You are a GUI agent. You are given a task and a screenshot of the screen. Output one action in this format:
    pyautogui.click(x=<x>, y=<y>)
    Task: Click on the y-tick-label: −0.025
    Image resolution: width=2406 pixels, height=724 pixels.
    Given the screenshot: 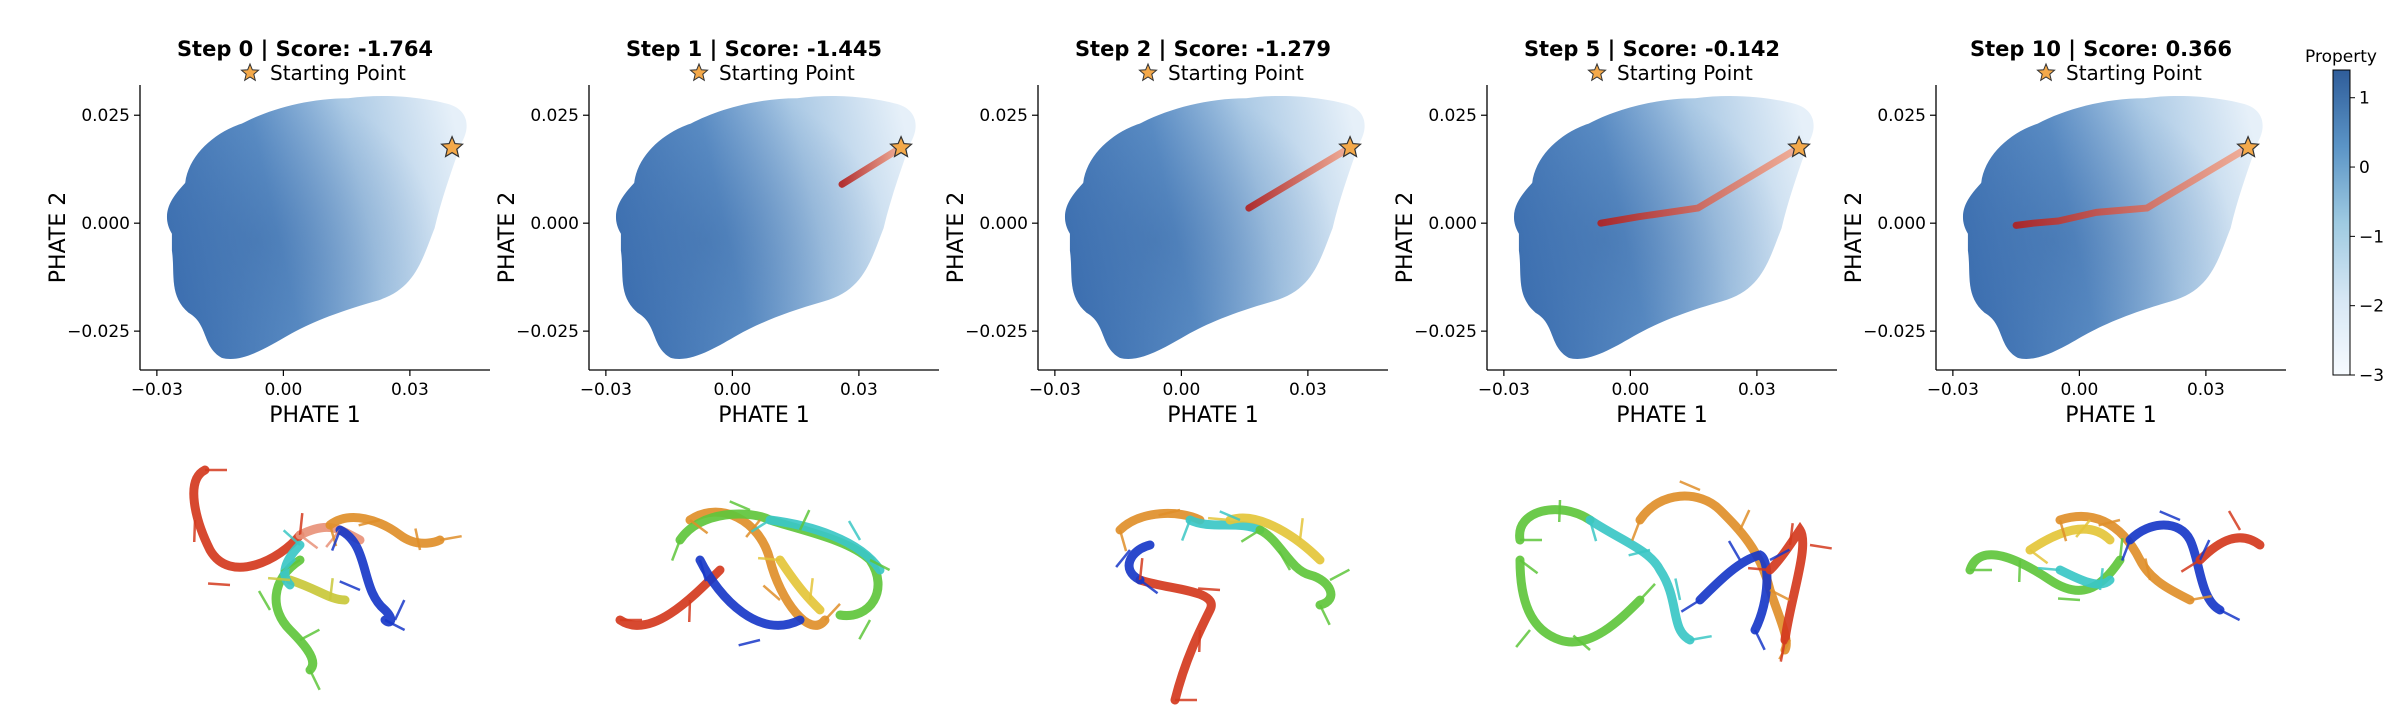 What is the action you would take?
    pyautogui.click(x=996, y=332)
    